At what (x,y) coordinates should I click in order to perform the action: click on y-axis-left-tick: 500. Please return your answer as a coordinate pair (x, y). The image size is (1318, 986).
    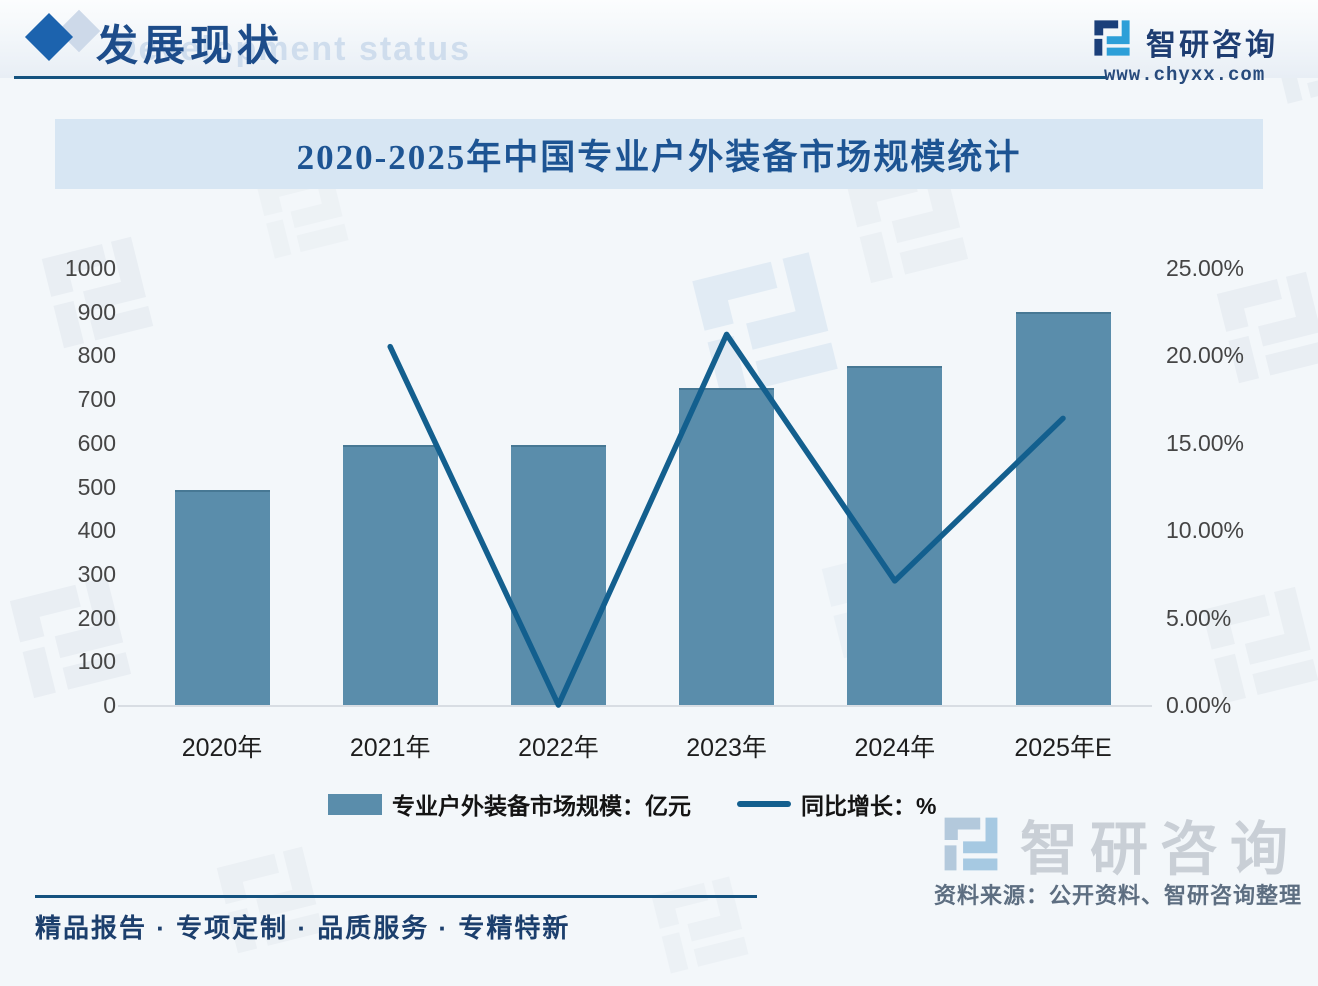
    Looking at the image, I should click on (96, 486).